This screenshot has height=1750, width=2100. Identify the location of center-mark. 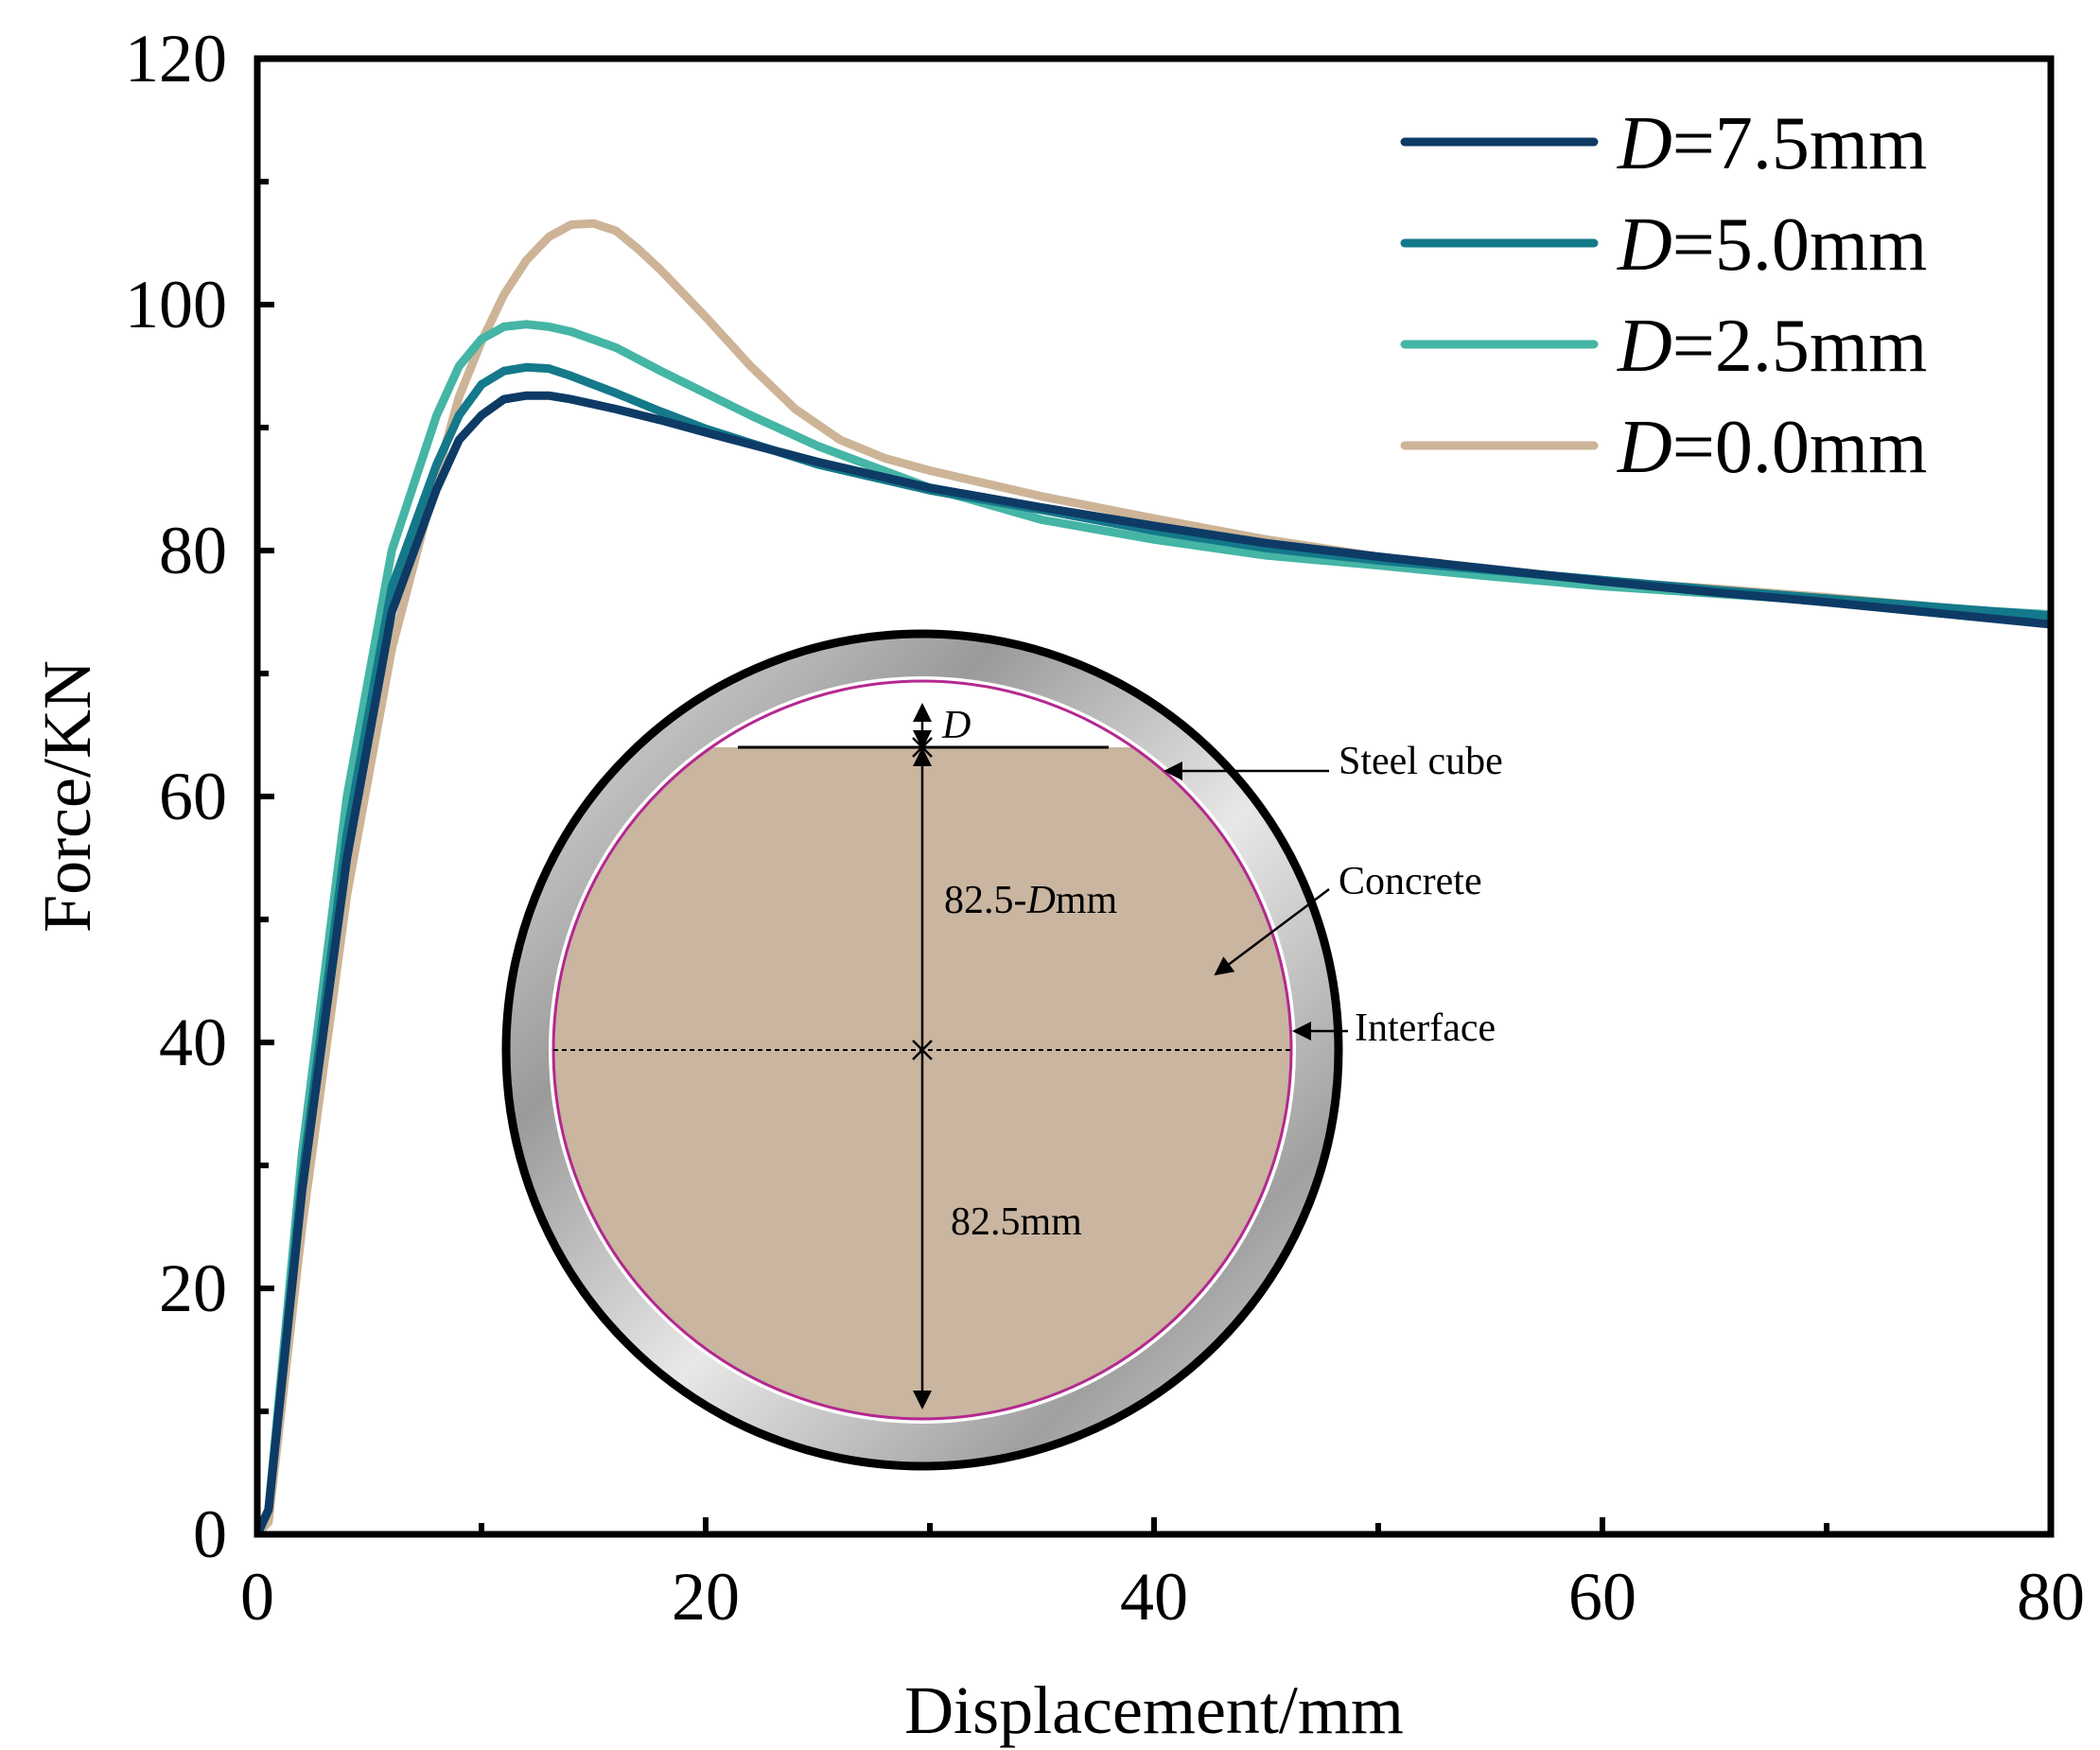
(923, 1050).